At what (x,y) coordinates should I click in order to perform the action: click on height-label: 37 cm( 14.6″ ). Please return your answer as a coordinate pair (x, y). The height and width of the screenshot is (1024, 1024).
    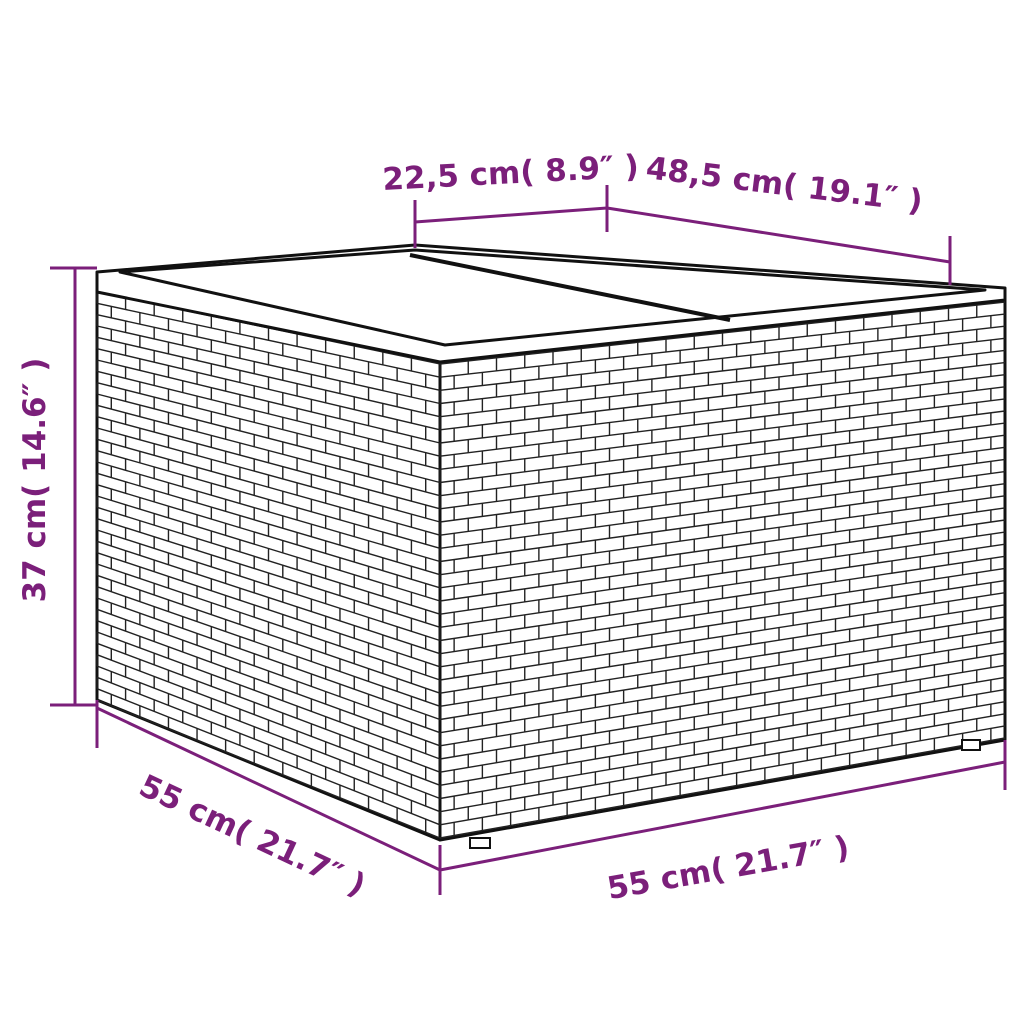
    Looking at the image, I should click on (35, 480).